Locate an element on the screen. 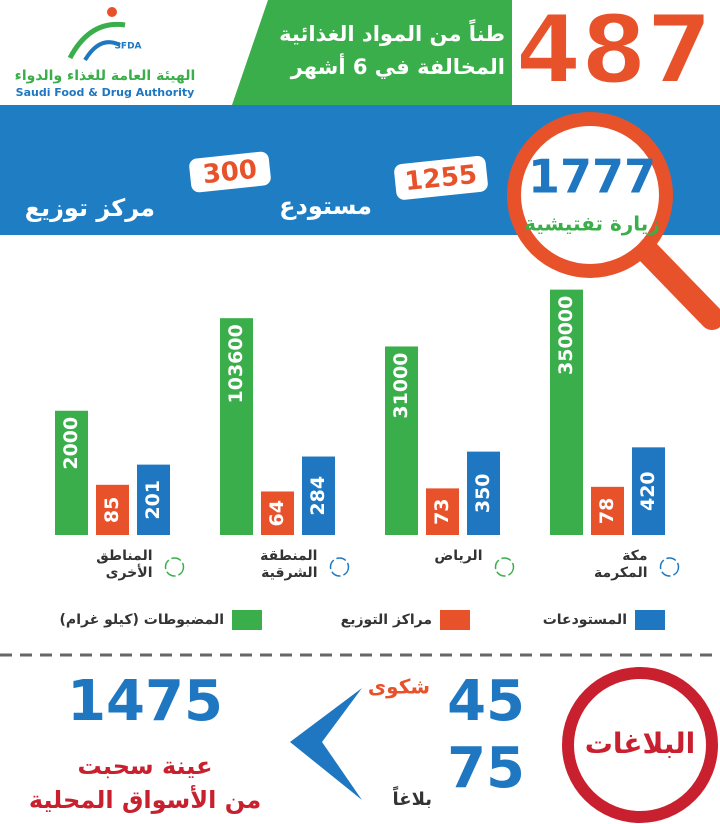  value-label: 284 is located at coordinates (318, 496).